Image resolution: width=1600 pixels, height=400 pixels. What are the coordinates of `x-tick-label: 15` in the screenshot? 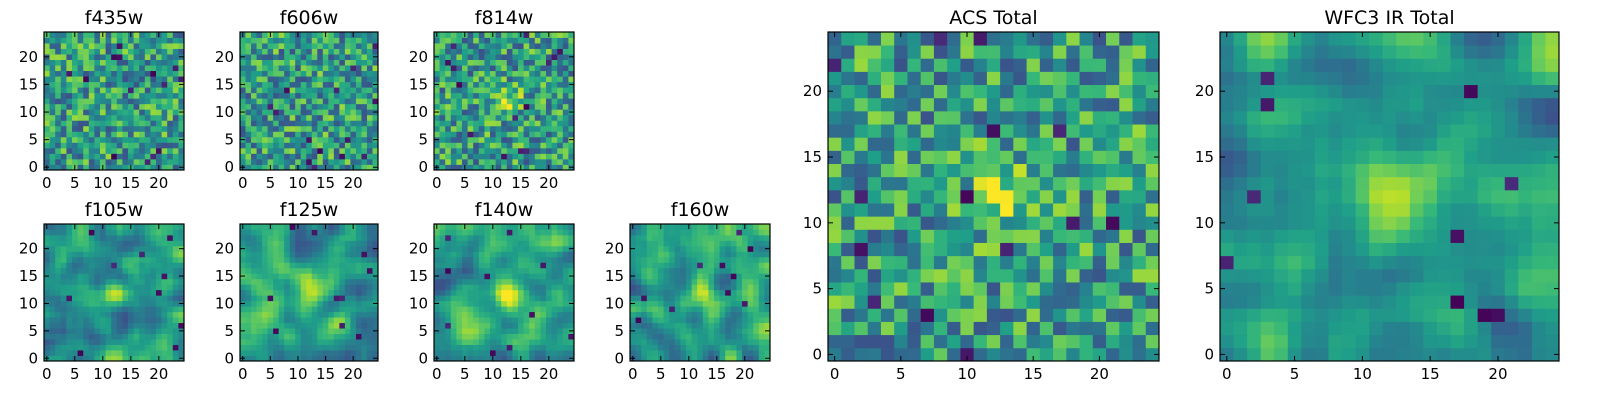 It's located at (716, 374).